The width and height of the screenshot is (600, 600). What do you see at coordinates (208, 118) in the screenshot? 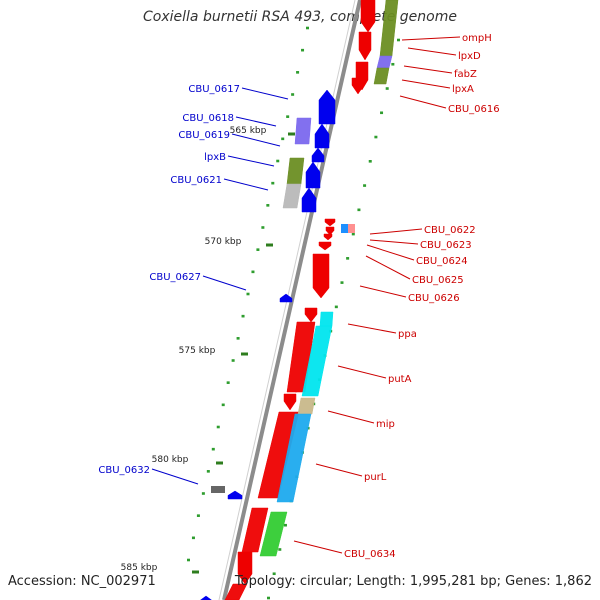
I see `gene-label-forward: CBU_0618` at bounding box center [208, 118].